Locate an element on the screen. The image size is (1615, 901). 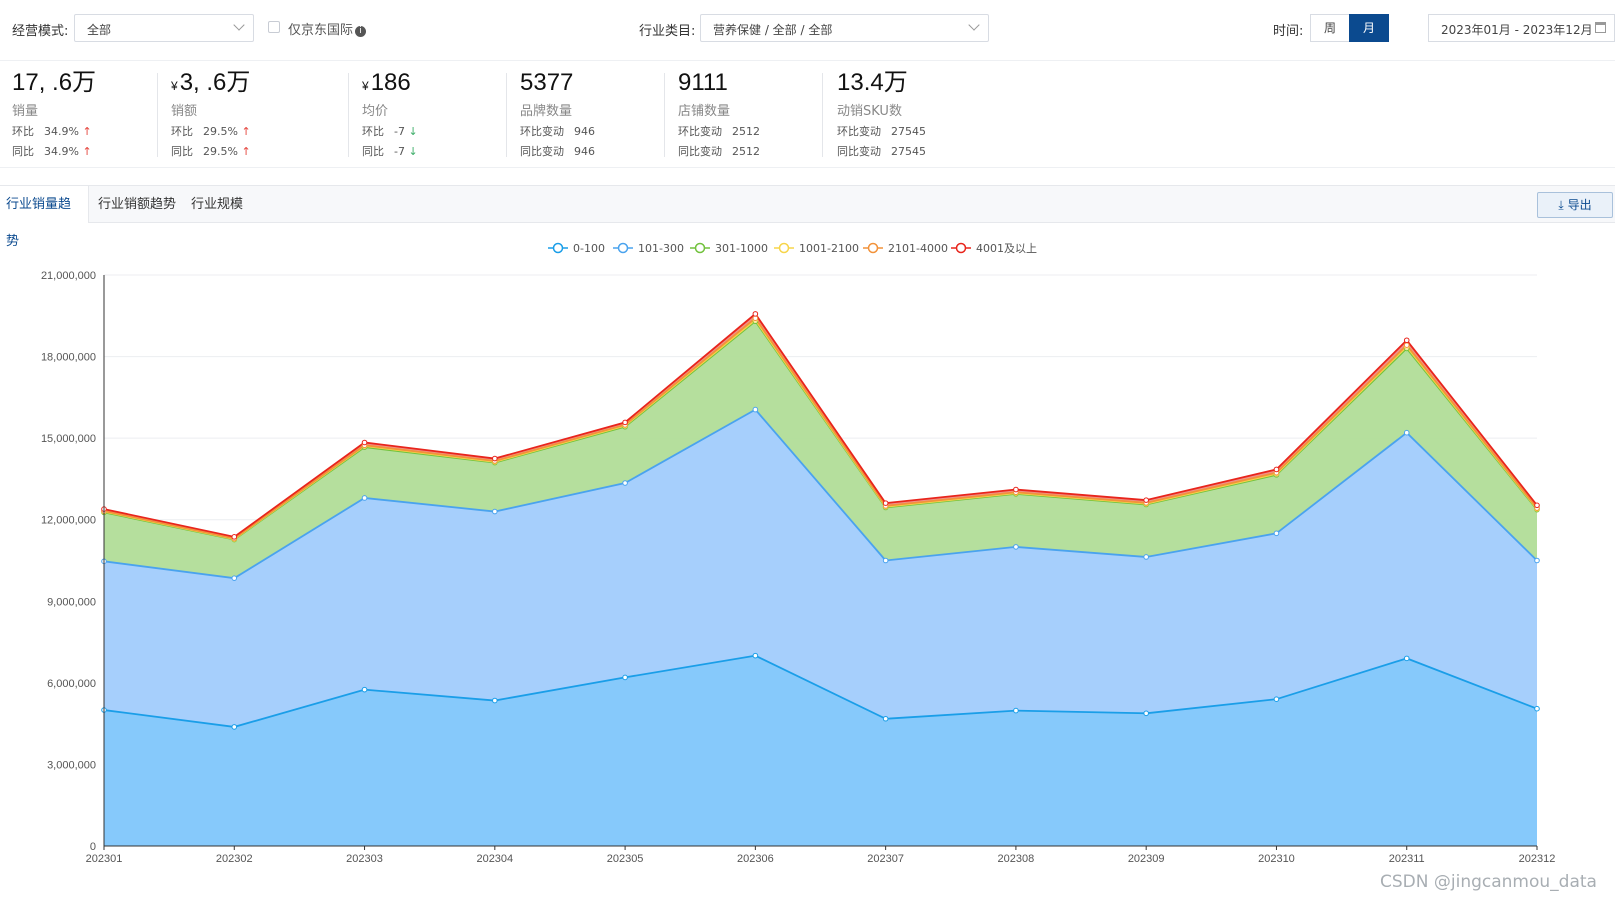
industry-select-value: 营养保健 / 全部 / 全部 is located at coordinates (773, 30).